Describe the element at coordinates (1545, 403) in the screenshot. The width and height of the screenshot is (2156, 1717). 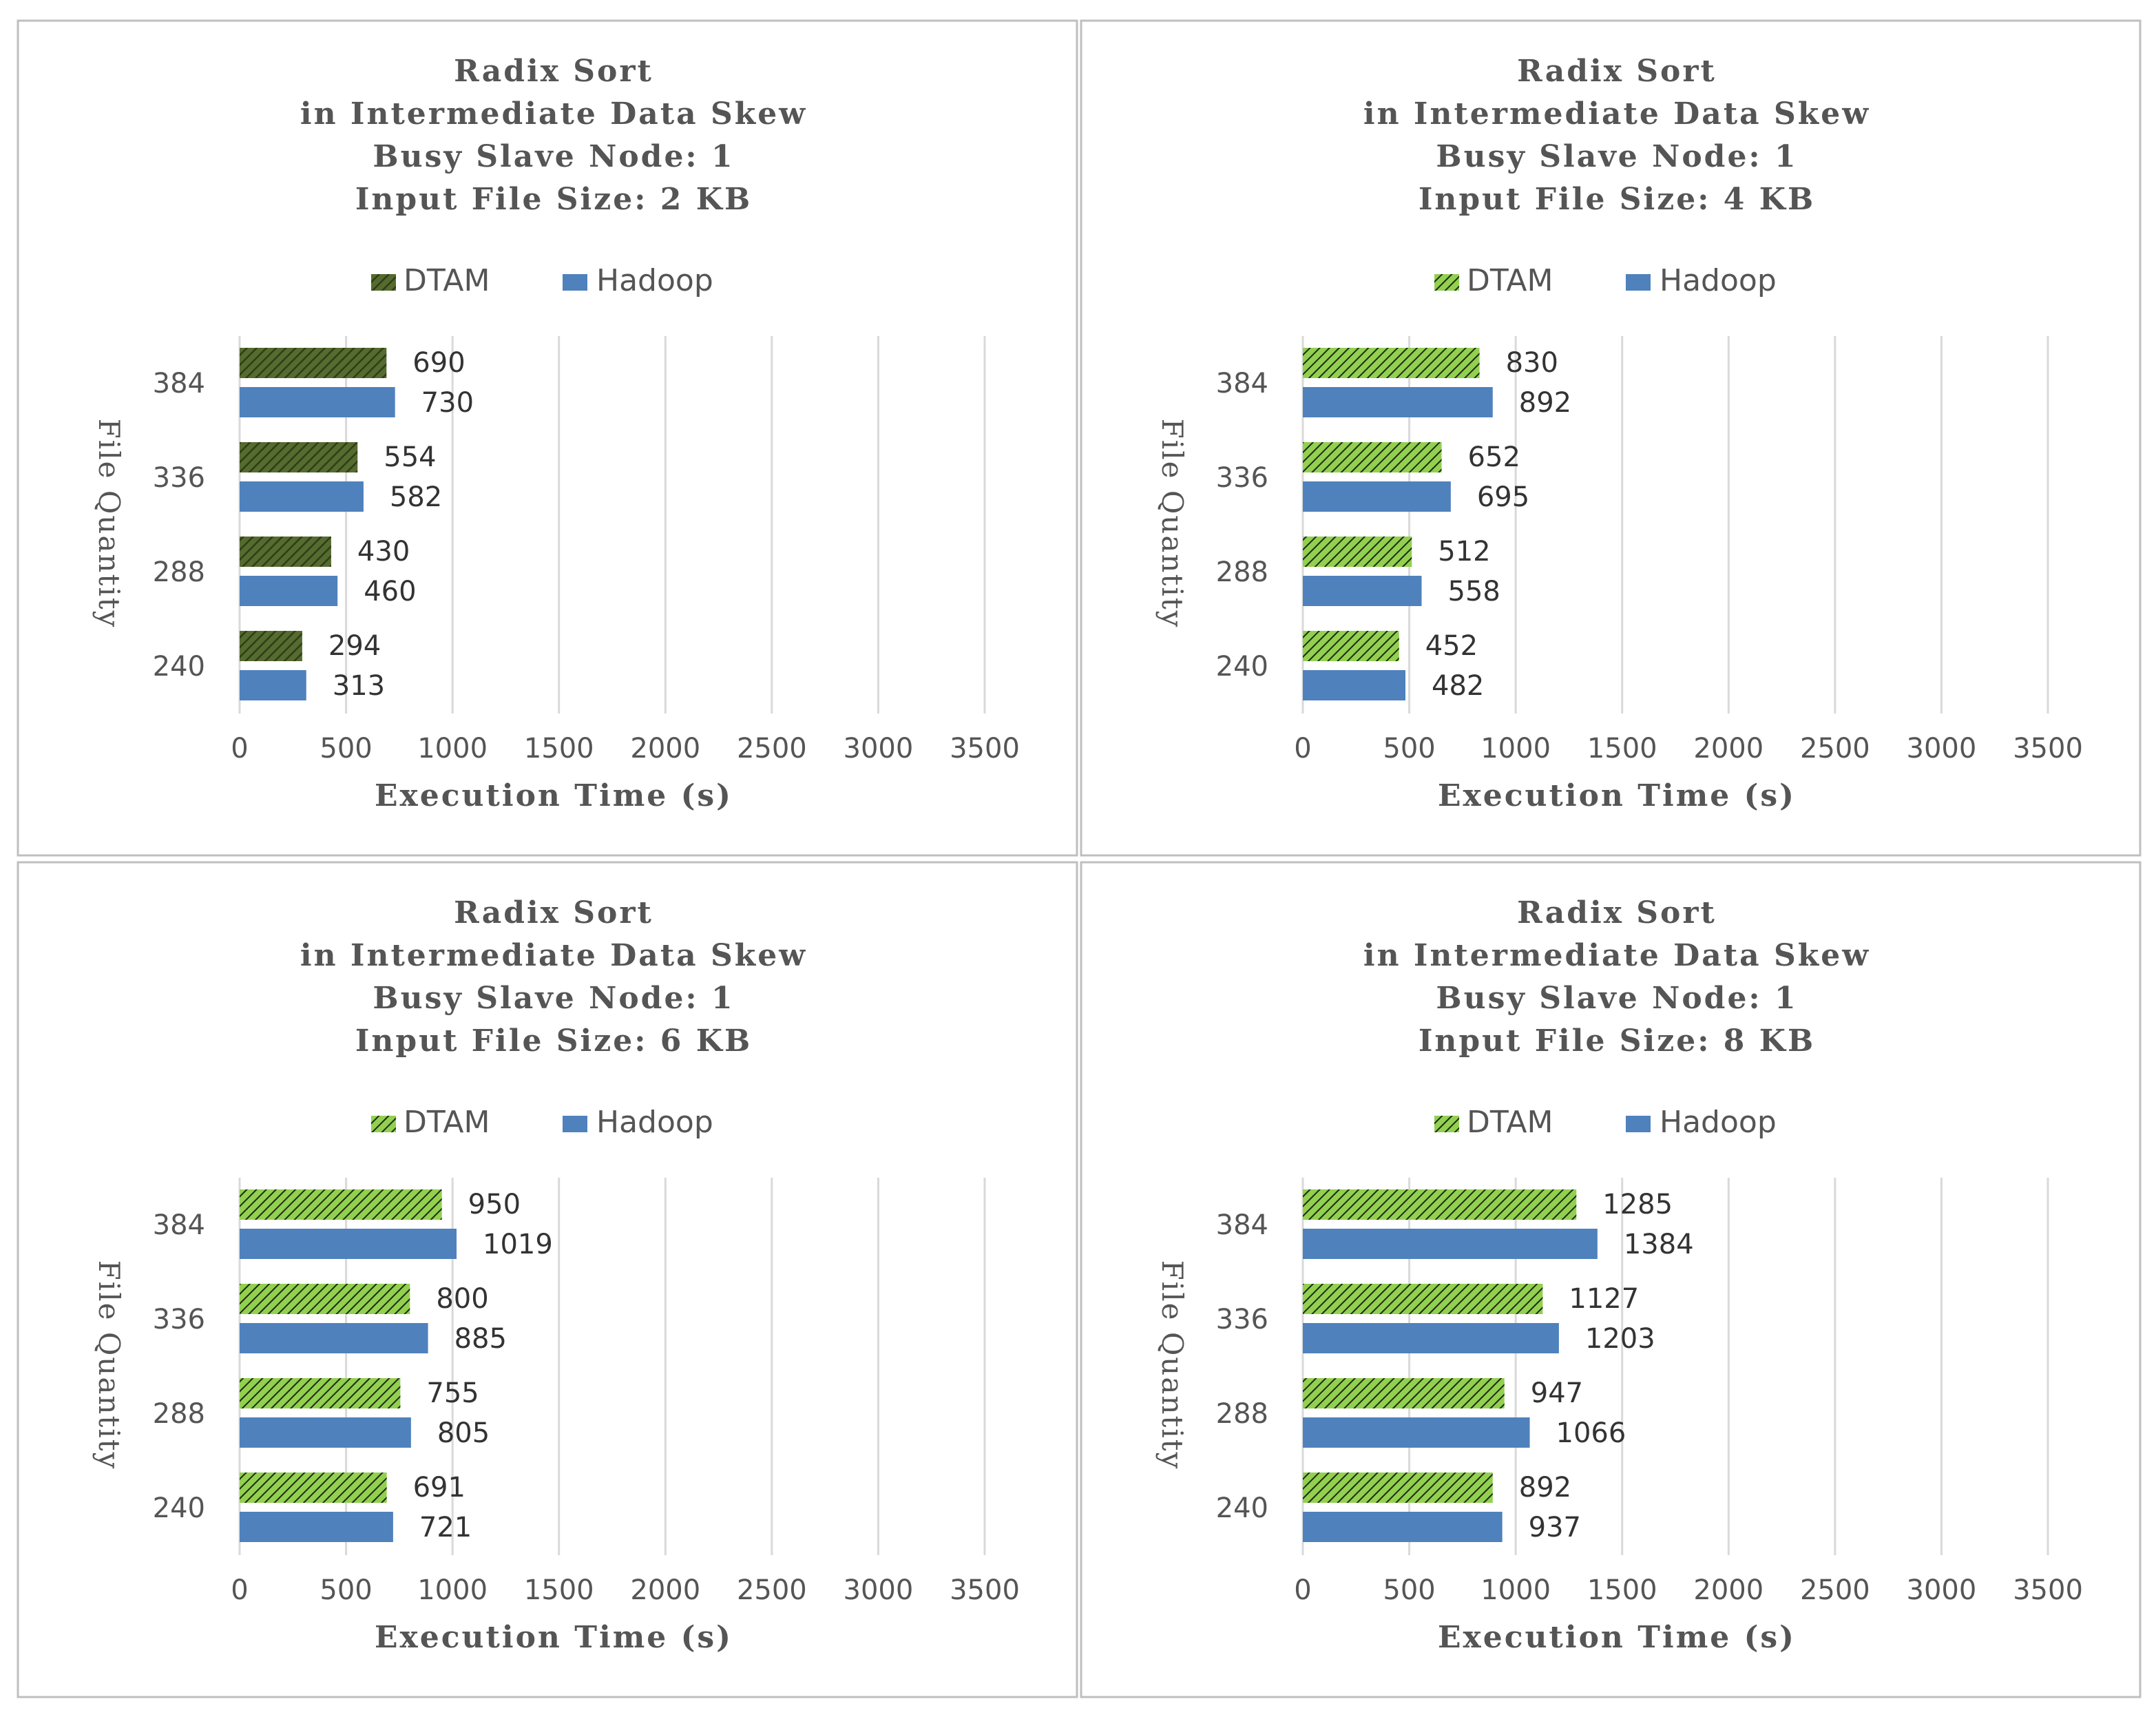
I see `data-label-hadoop: 892` at that location.